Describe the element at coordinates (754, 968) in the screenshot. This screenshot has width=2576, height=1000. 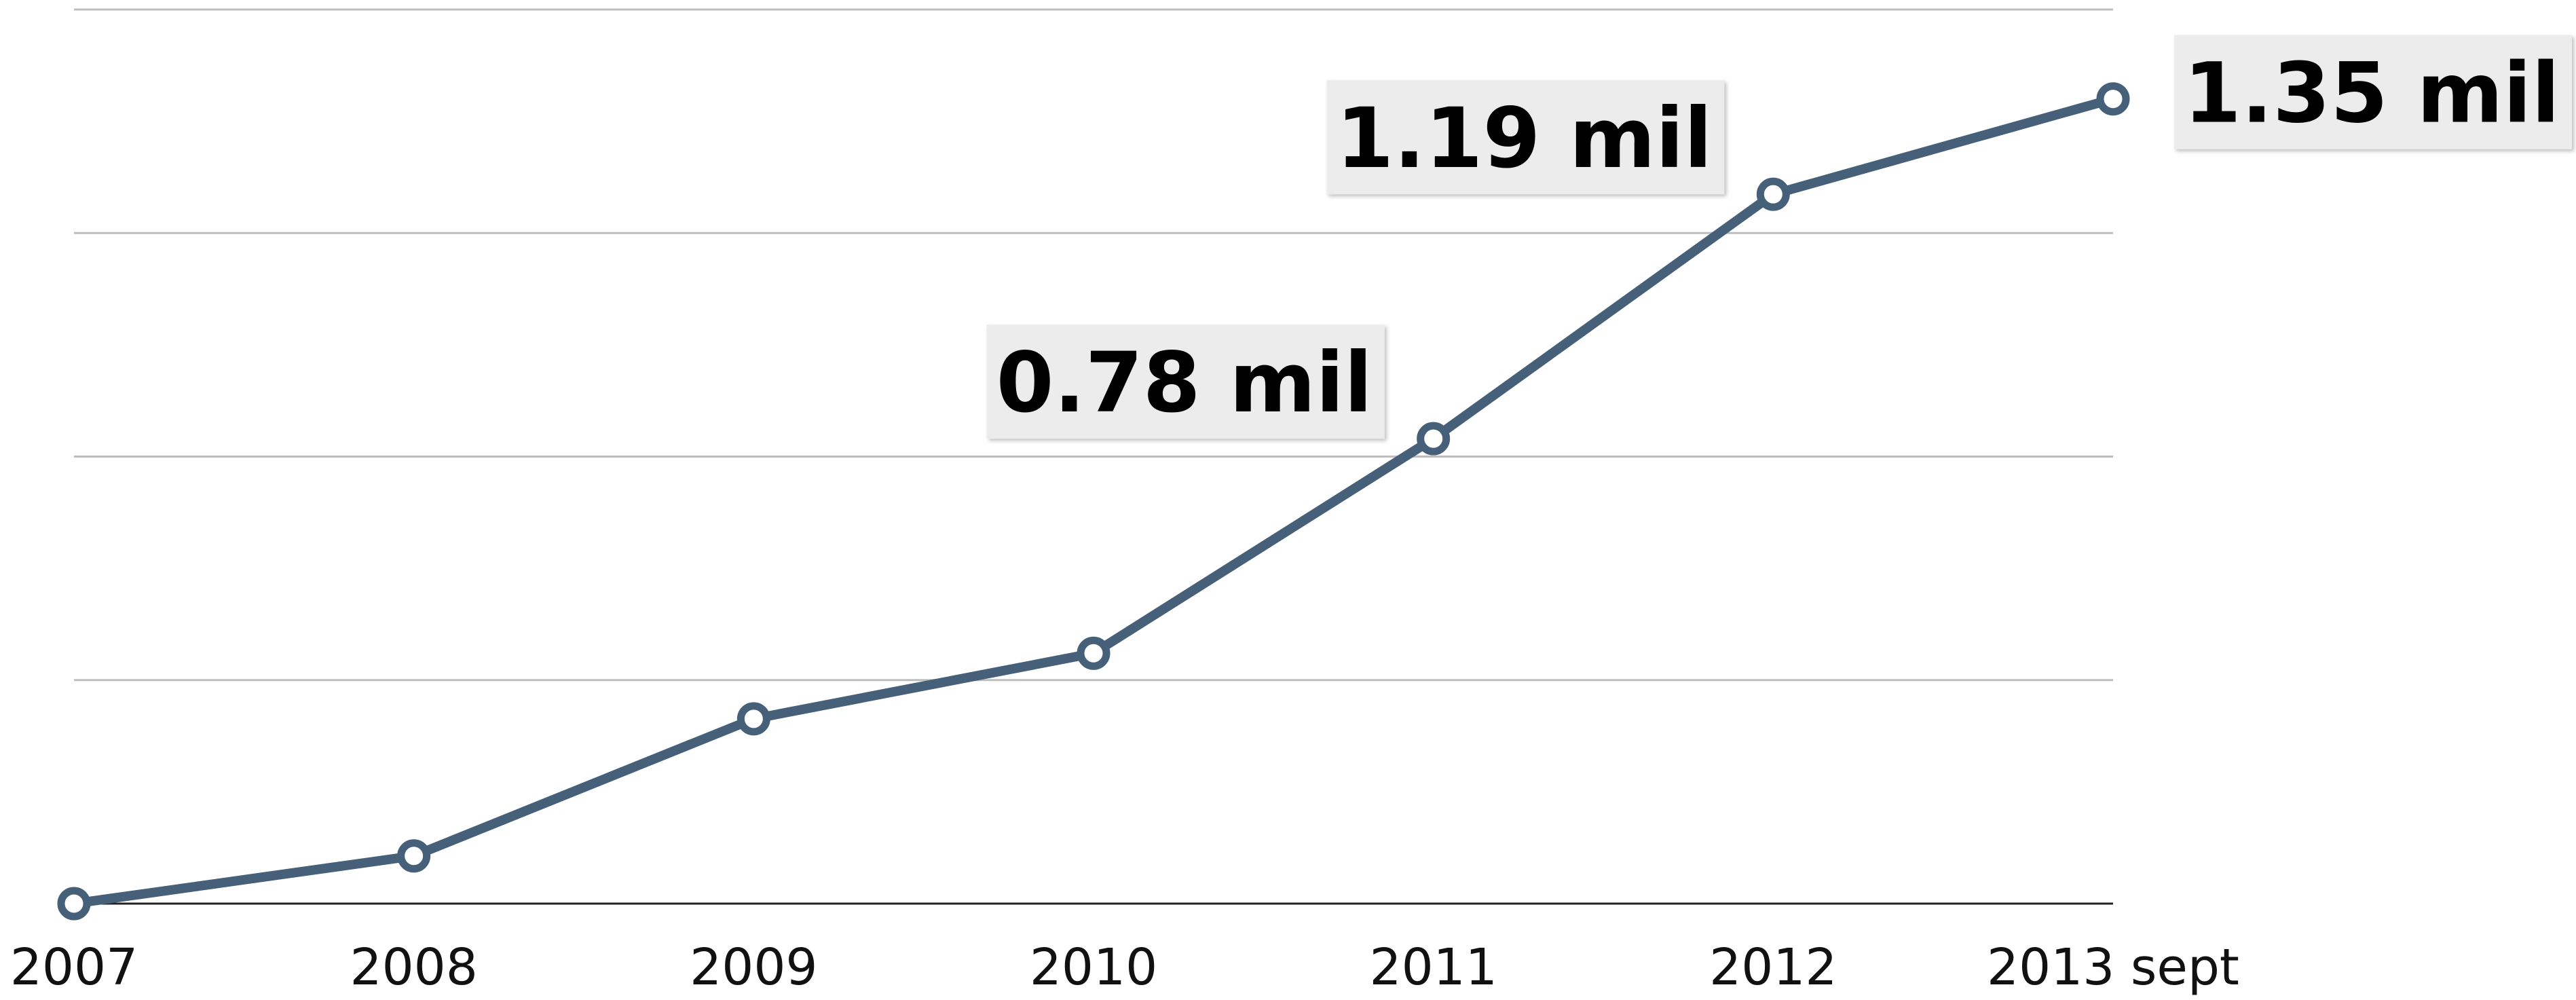
I see `x-tick-label: 2009` at that location.